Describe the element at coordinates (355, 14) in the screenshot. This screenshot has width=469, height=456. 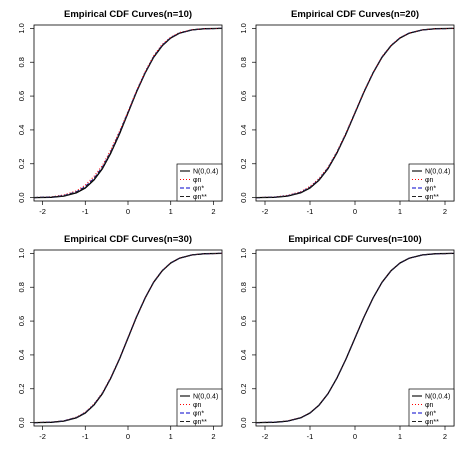
I see `panel-title: Empirical CDF Curves(n=20)` at that location.